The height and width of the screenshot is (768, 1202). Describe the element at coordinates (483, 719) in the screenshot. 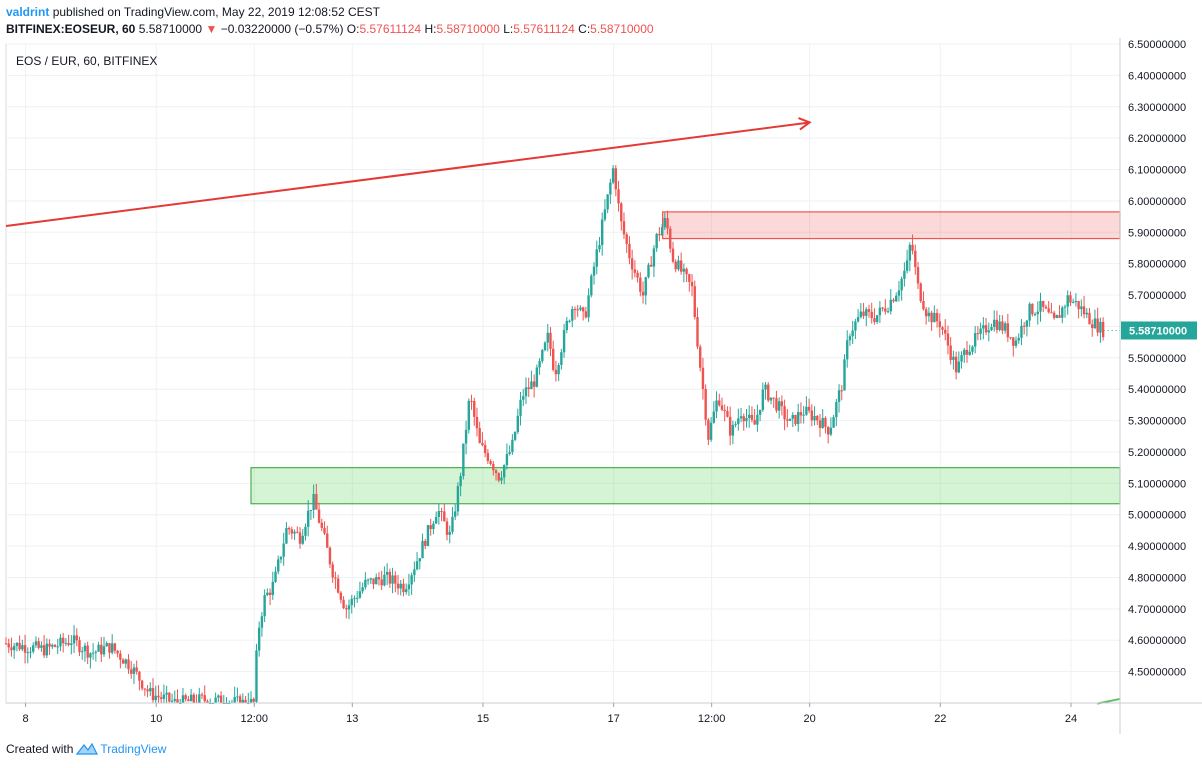

I see `time-tick-label: 15` at that location.